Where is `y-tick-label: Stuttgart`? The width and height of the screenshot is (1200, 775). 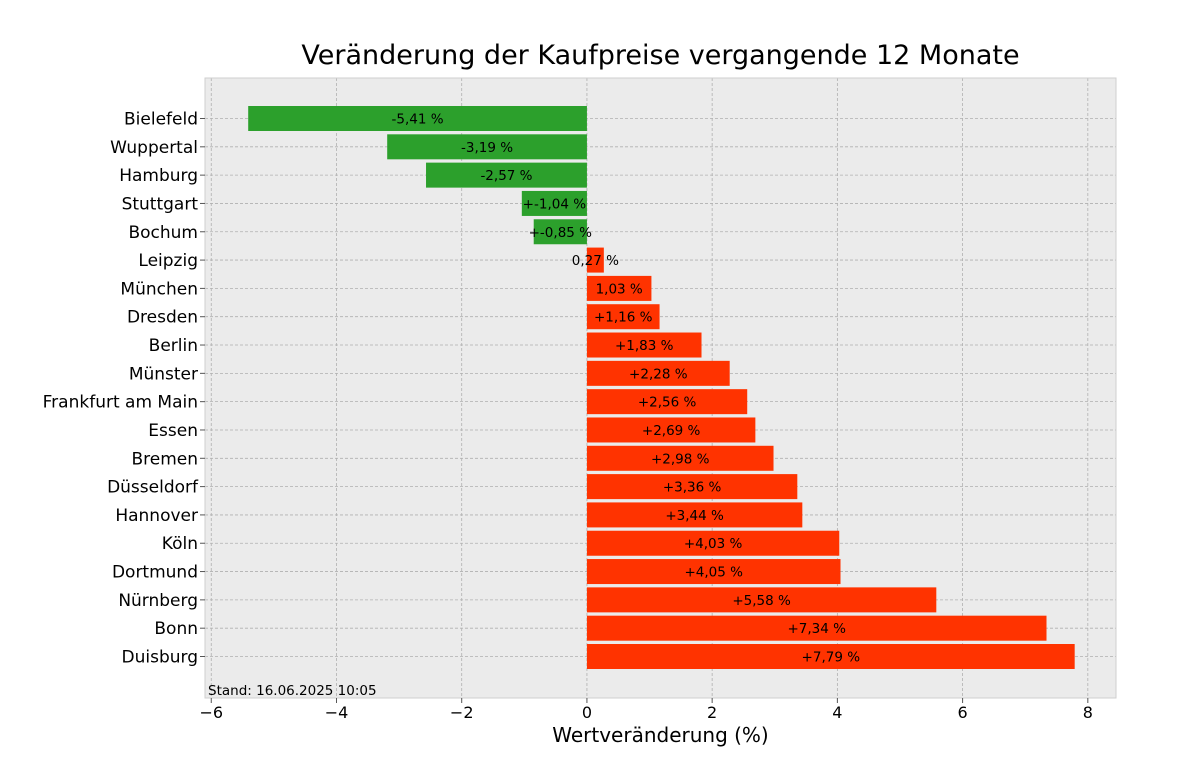
y-tick-label: Stuttgart is located at coordinates (160, 204).